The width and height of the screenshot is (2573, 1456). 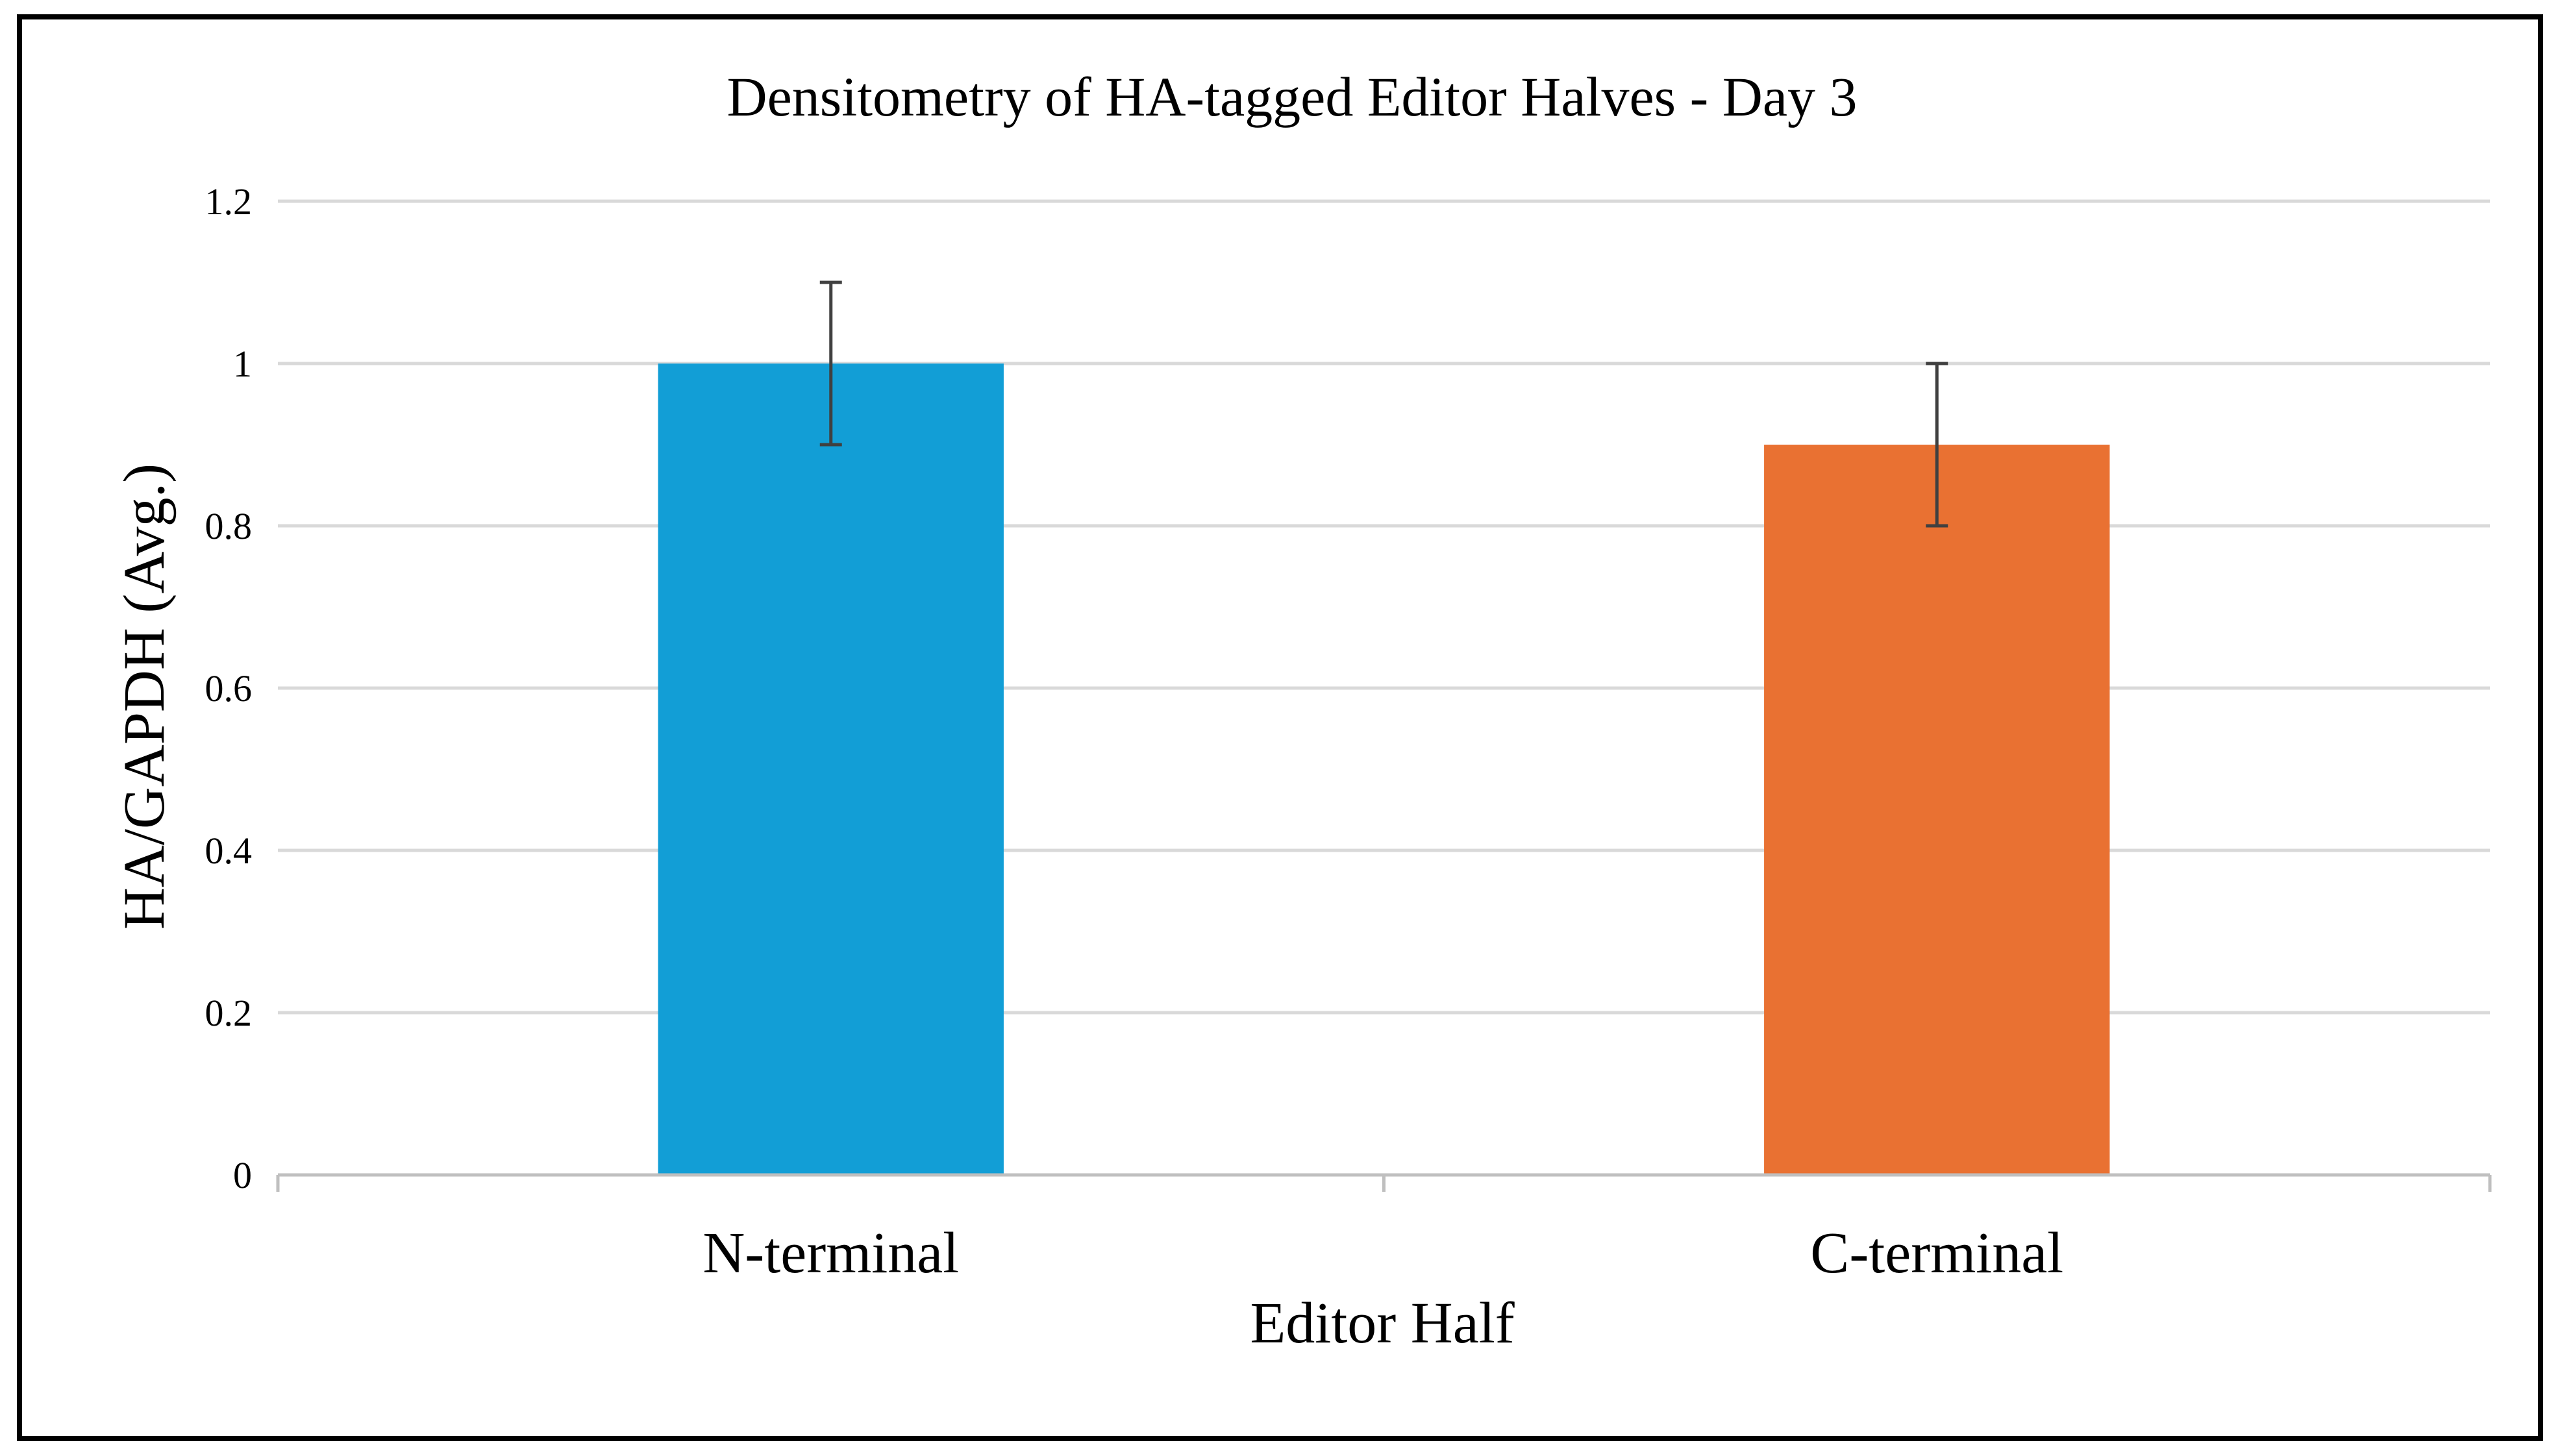 What do you see at coordinates (831, 363) in the screenshot?
I see `error-bar-n-terminal` at bounding box center [831, 363].